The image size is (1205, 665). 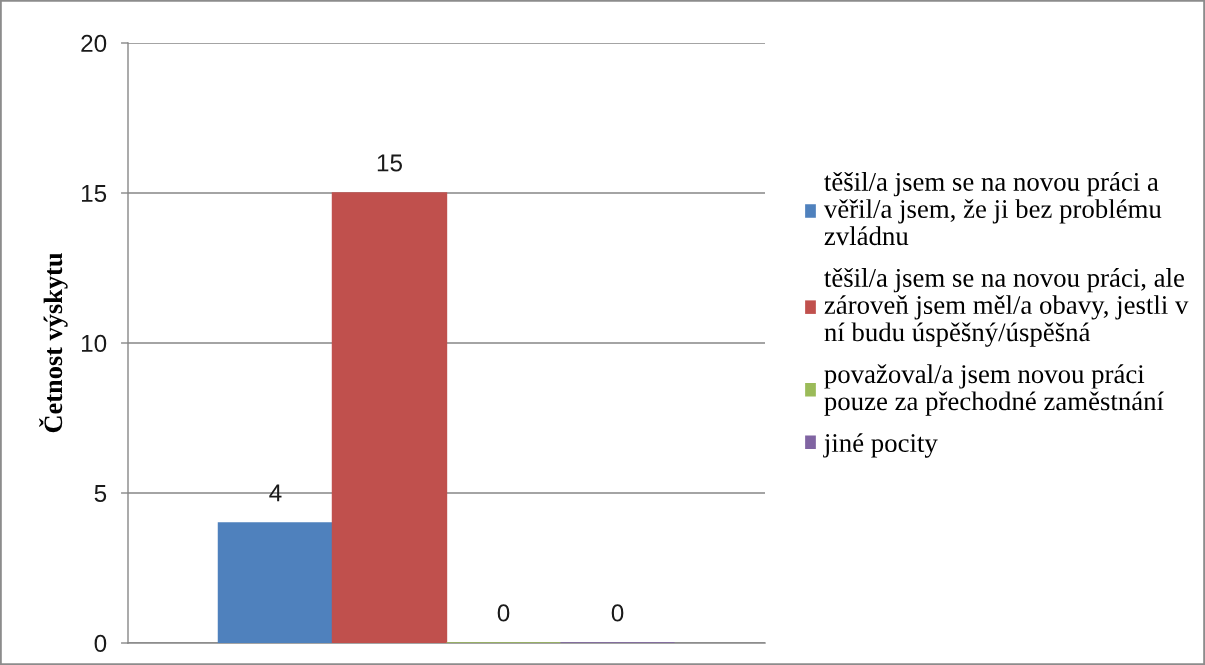 I want to click on legend-label: těšil/a jsem se na novou práci a věřil/a jsem, že ji bez problému zvládnu, so click(x=992, y=208).